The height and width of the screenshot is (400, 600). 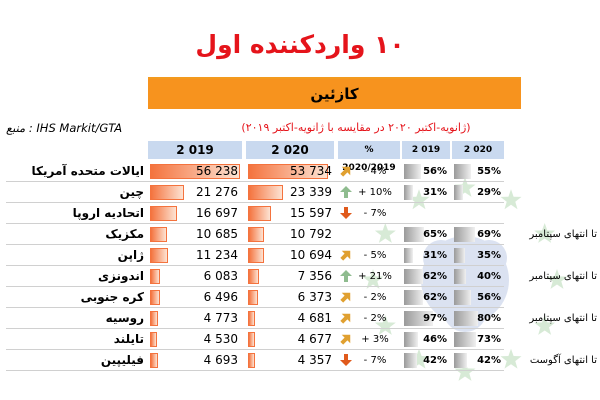 I want to click on share-2019: 31%, so click(x=435, y=255).